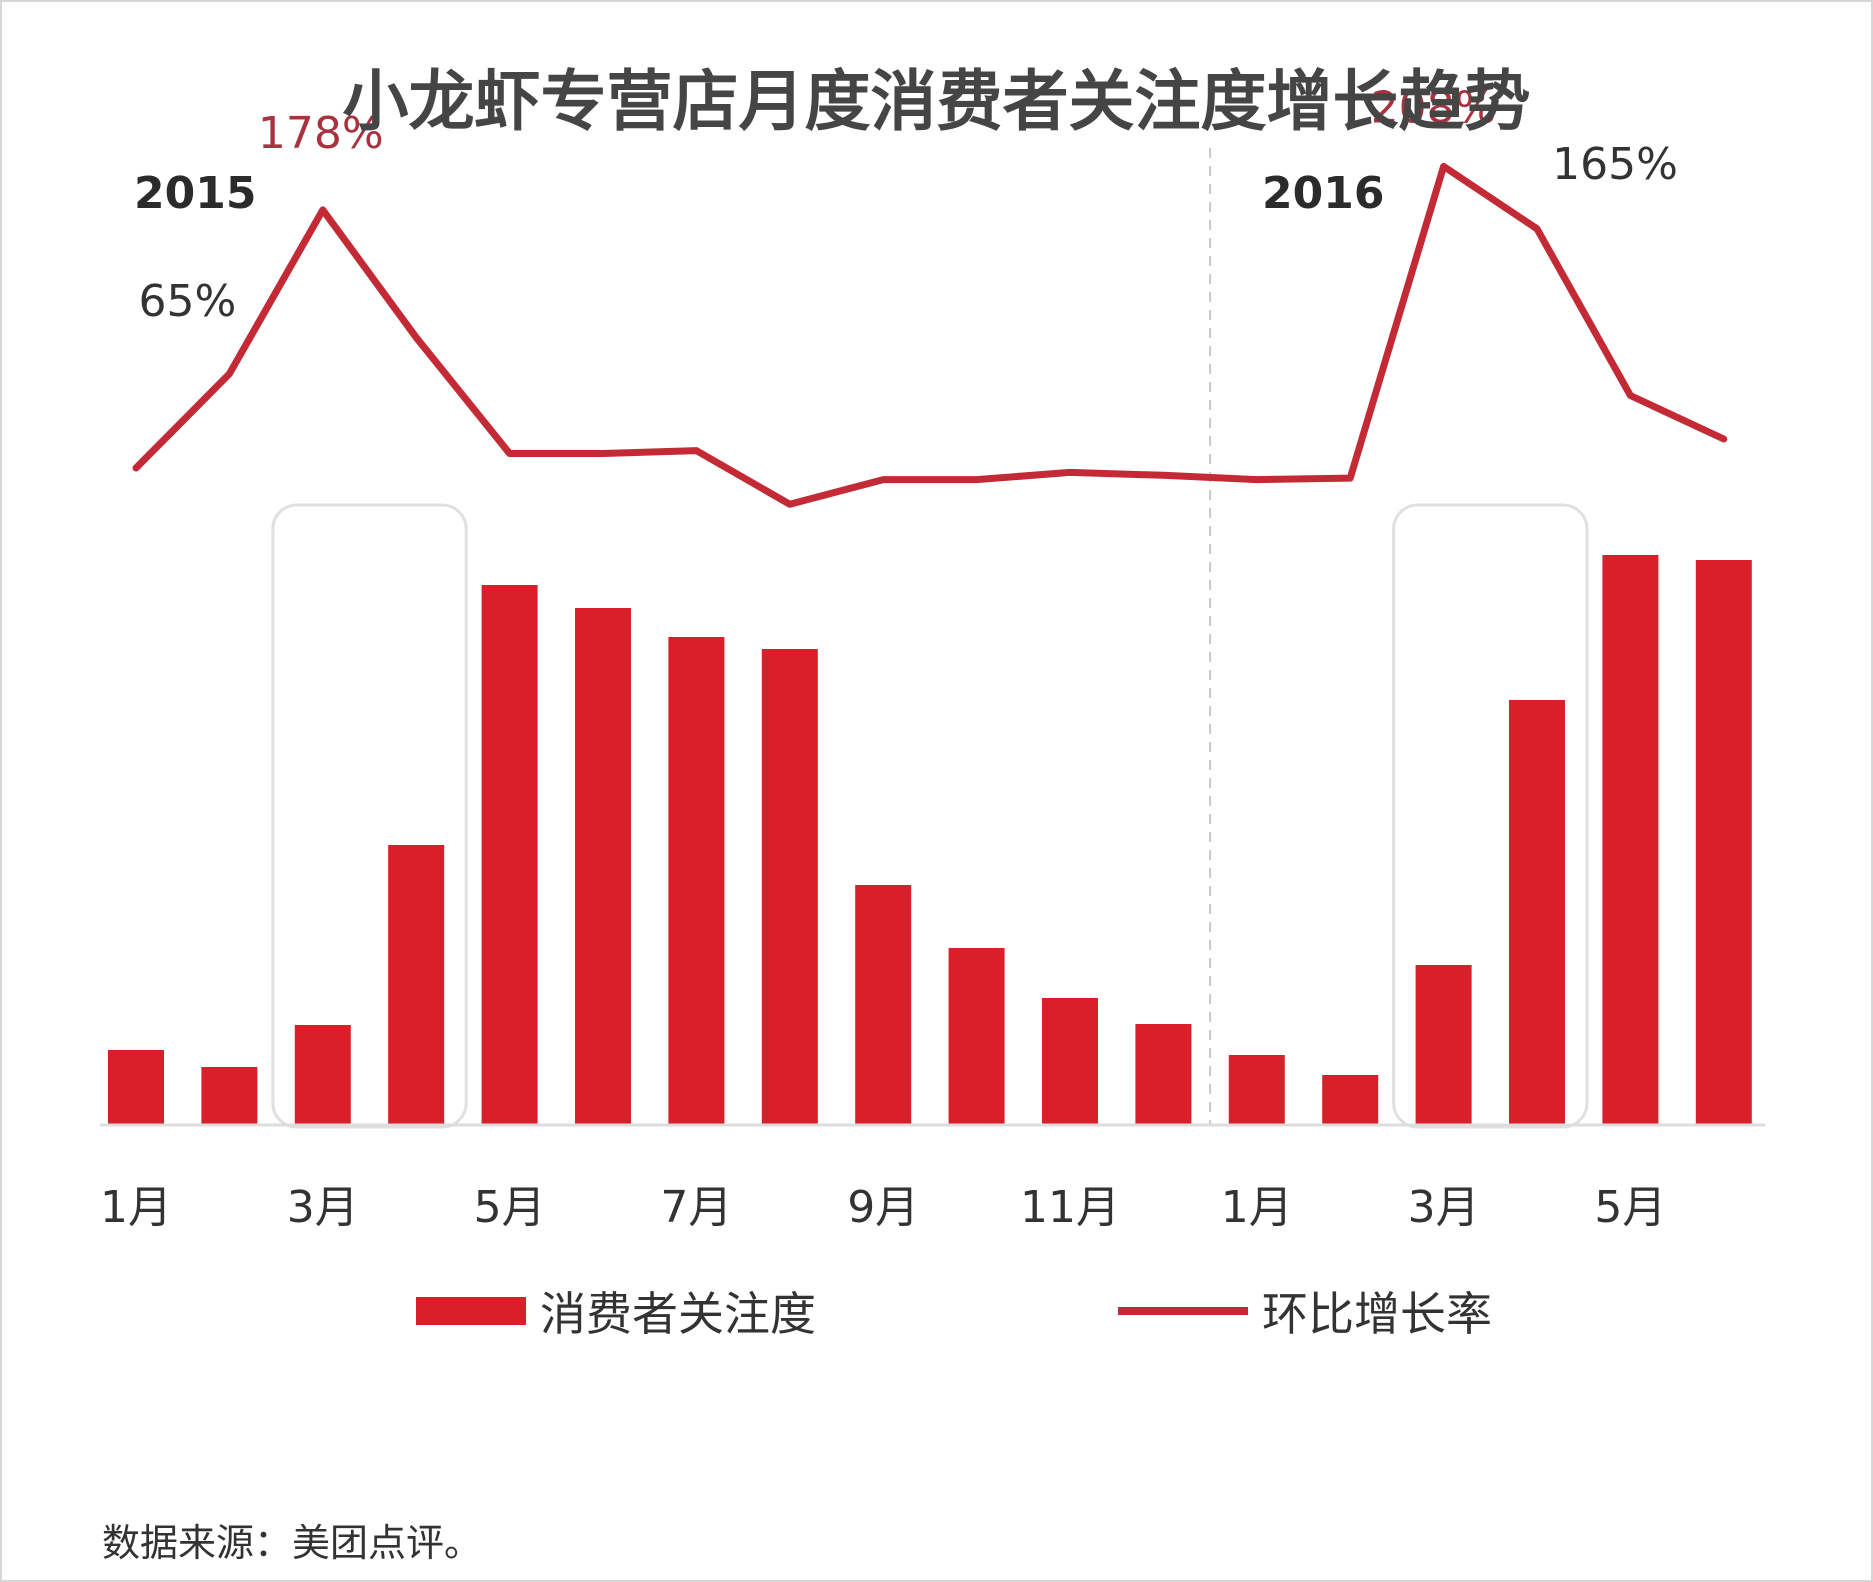 This screenshot has height=1582, width=1873. I want to click on legend-item-bar: 消费者关注度, so click(616, 1311).